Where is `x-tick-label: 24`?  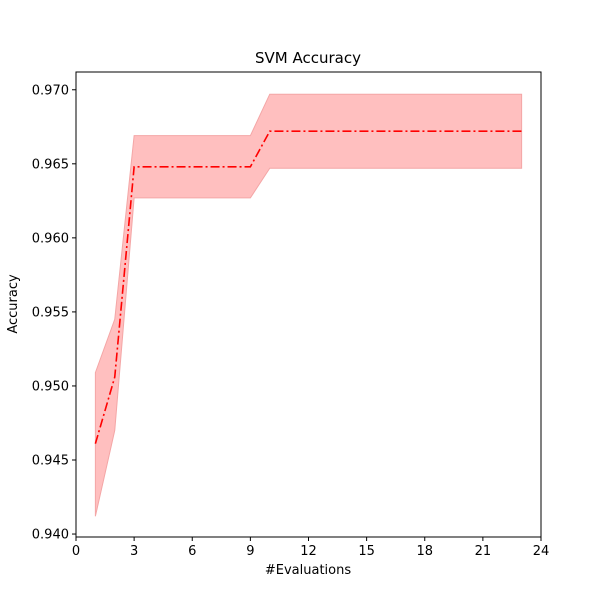
x-tick-label: 24 is located at coordinates (541, 551).